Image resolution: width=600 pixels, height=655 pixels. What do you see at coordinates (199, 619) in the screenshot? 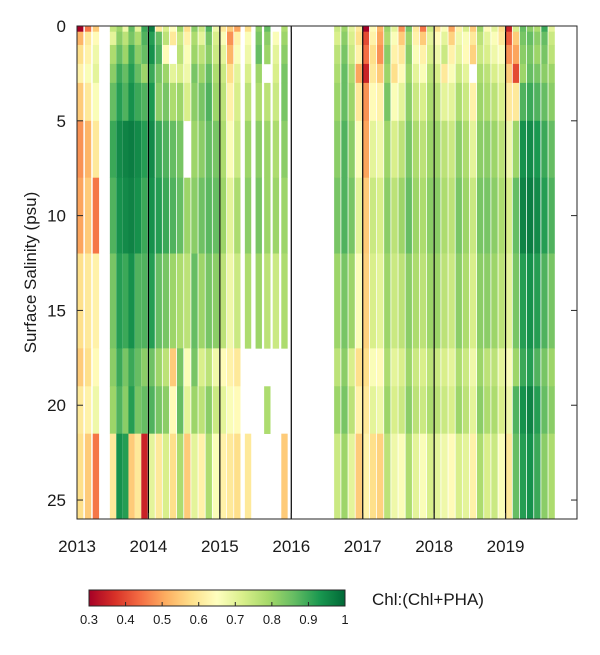
I see `colorbar-tick-label: 0.6` at bounding box center [199, 619].